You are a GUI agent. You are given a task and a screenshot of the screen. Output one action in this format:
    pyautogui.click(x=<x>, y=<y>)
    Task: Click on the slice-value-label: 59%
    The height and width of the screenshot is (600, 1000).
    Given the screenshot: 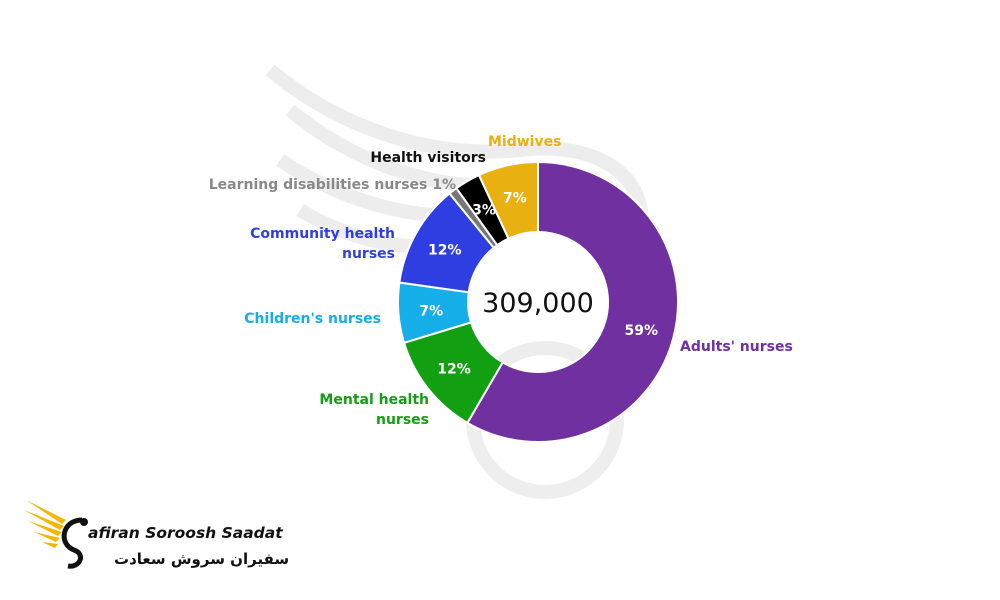 What is the action you would take?
    pyautogui.click(x=642, y=331)
    